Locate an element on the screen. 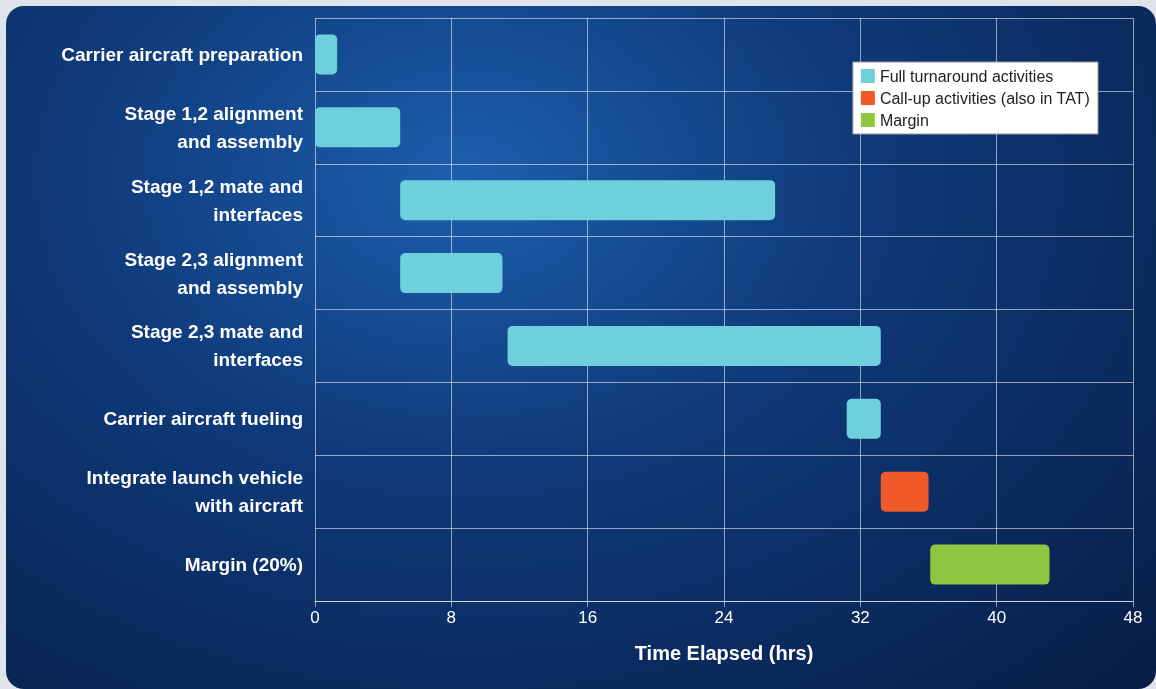  y-tick-label: Carrier aircraft fueling is located at coordinates (203, 419).